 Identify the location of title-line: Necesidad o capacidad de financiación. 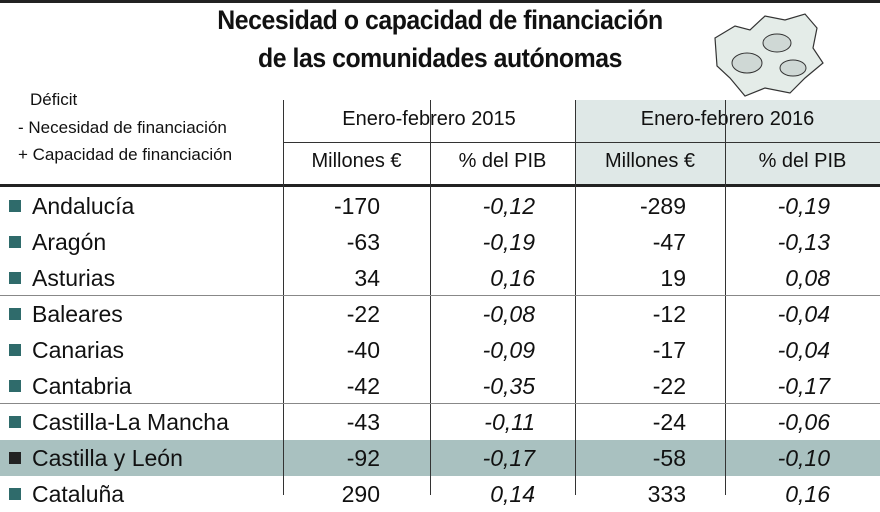
(440, 20).